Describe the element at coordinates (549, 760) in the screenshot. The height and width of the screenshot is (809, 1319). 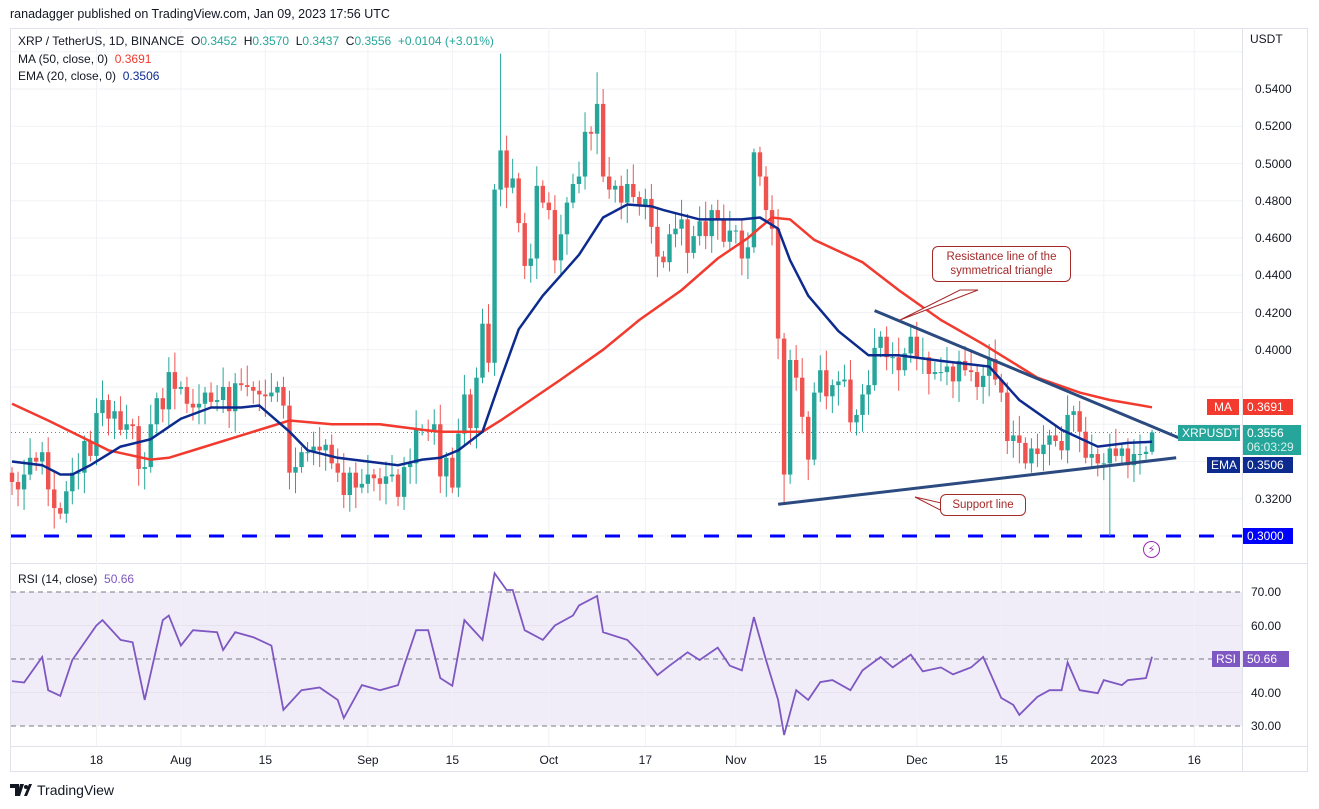
I see `time-tick-label: Oct` at that location.